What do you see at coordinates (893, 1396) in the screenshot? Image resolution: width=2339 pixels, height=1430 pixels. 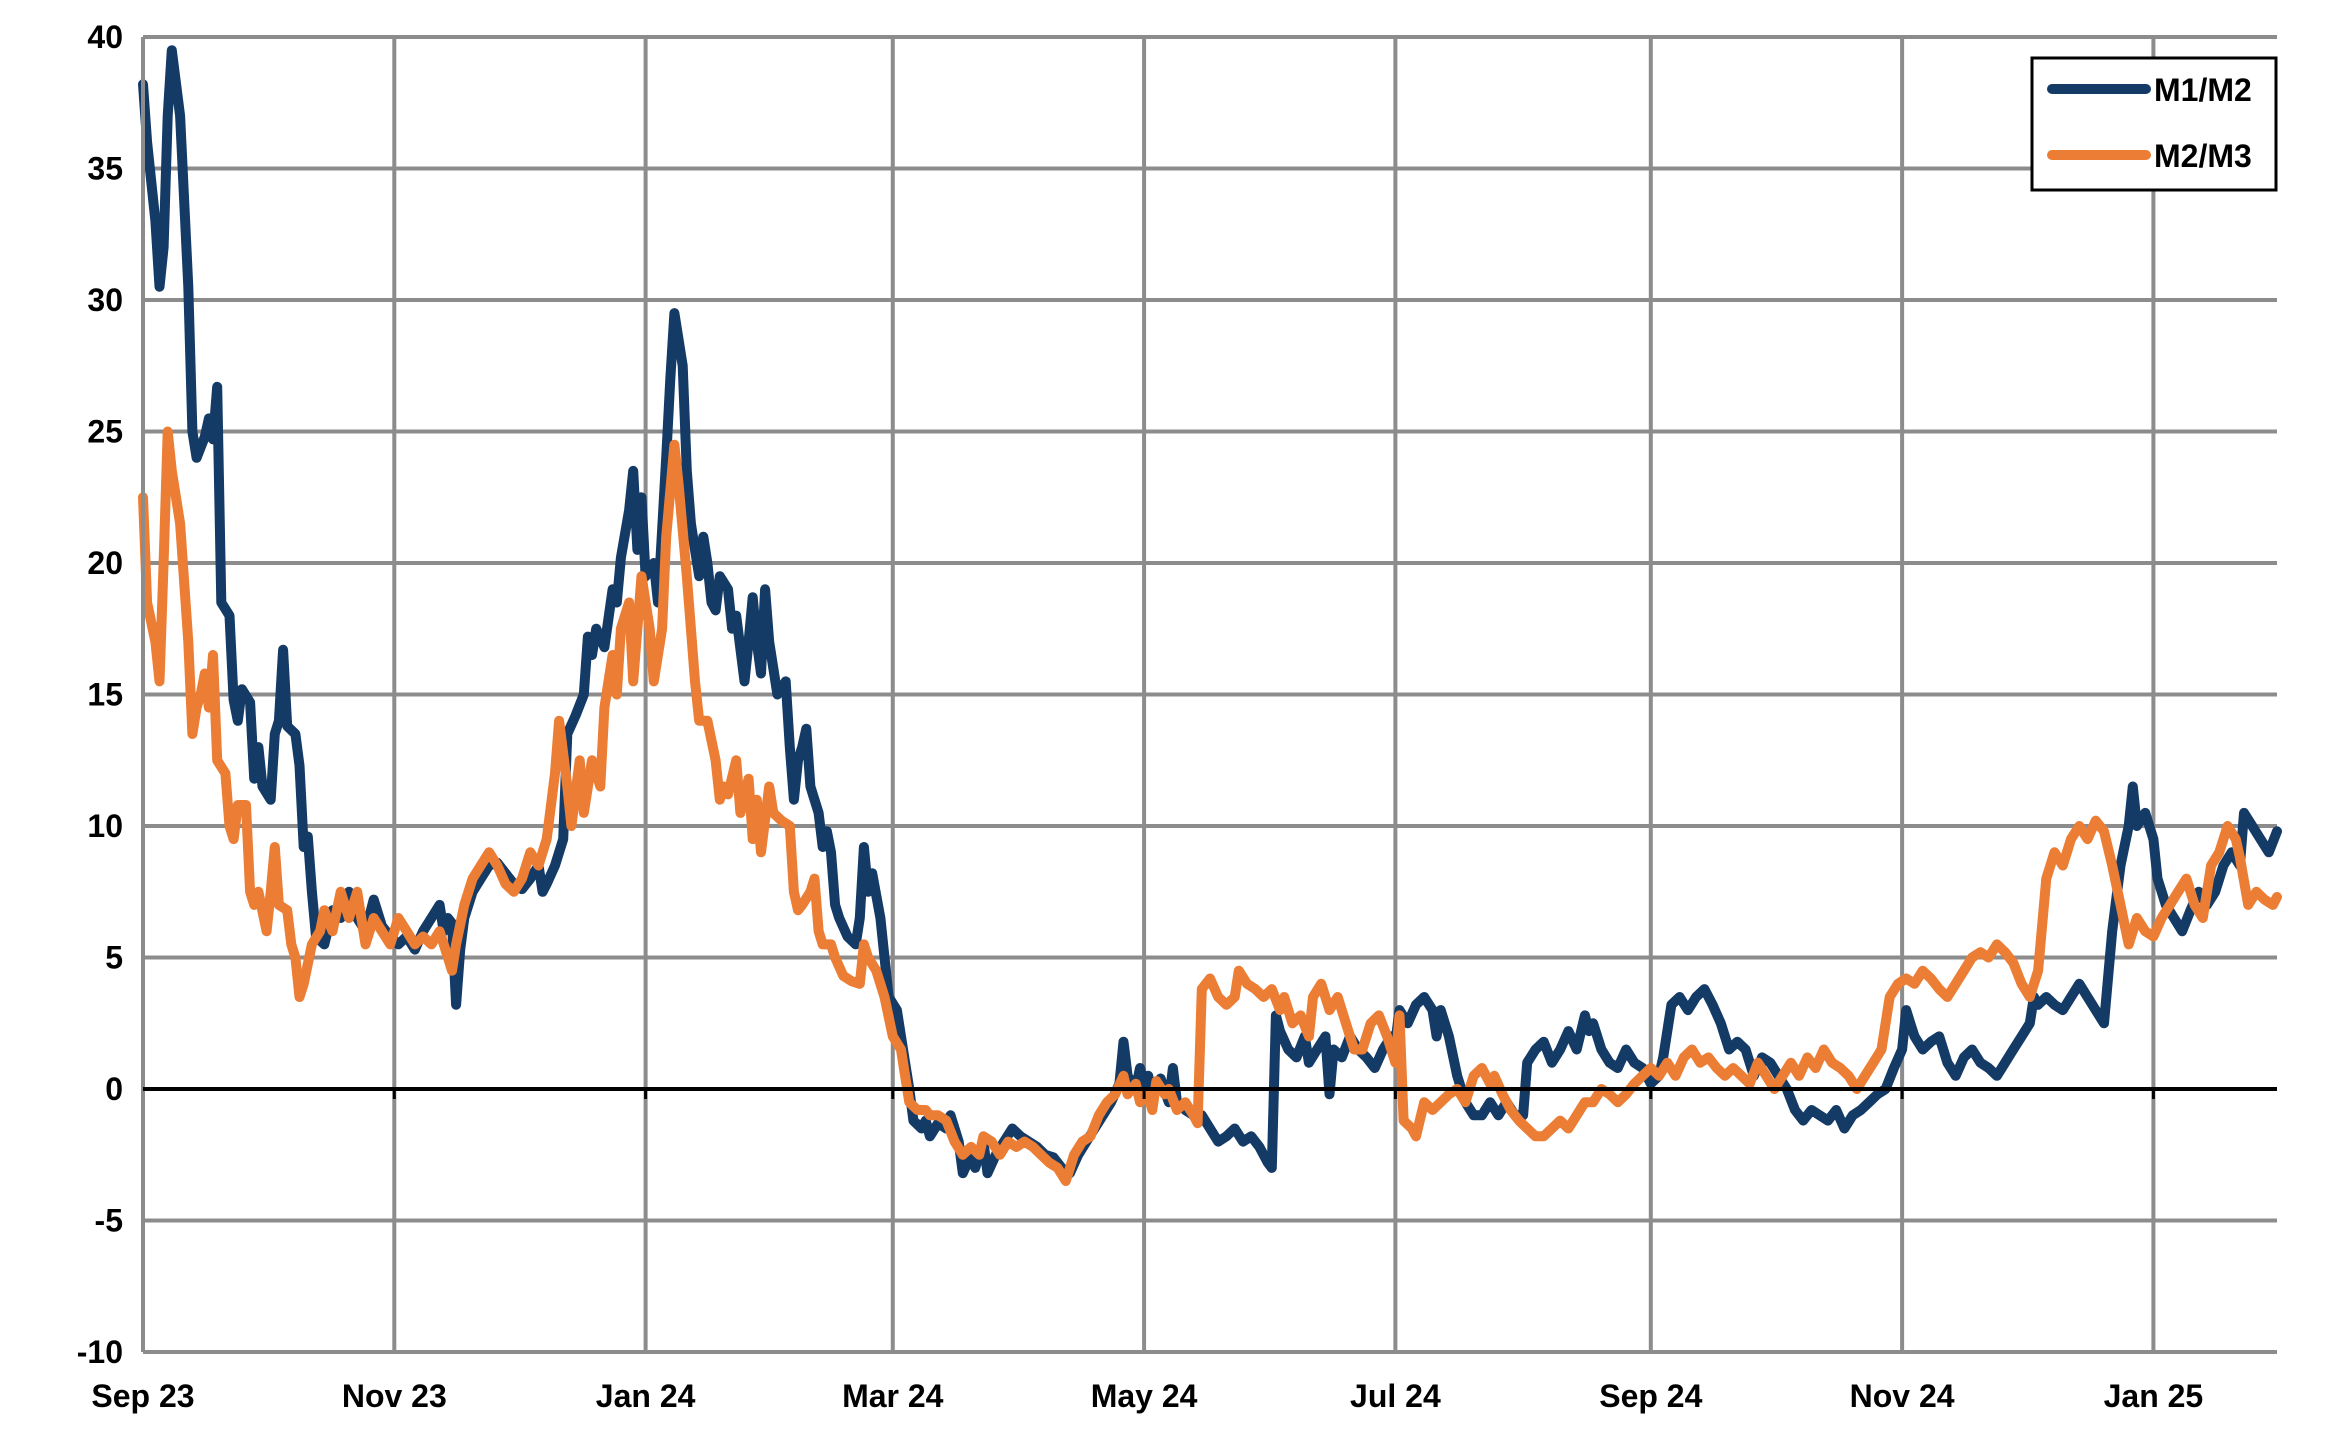 I see `x-tick-label: Mar 24` at bounding box center [893, 1396].